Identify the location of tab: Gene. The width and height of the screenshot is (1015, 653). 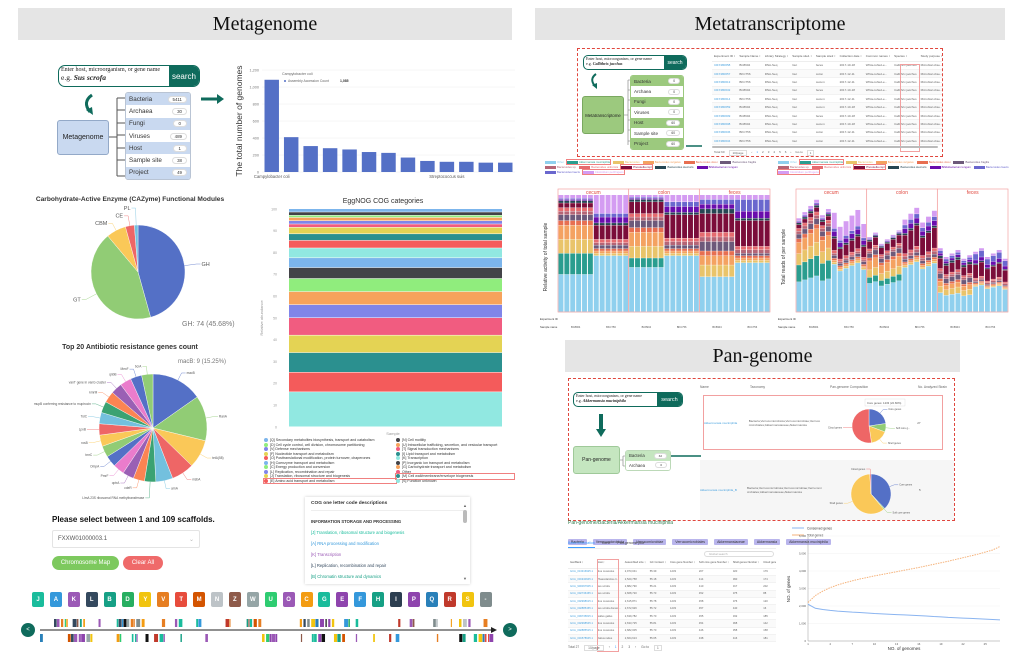
(606, 543).